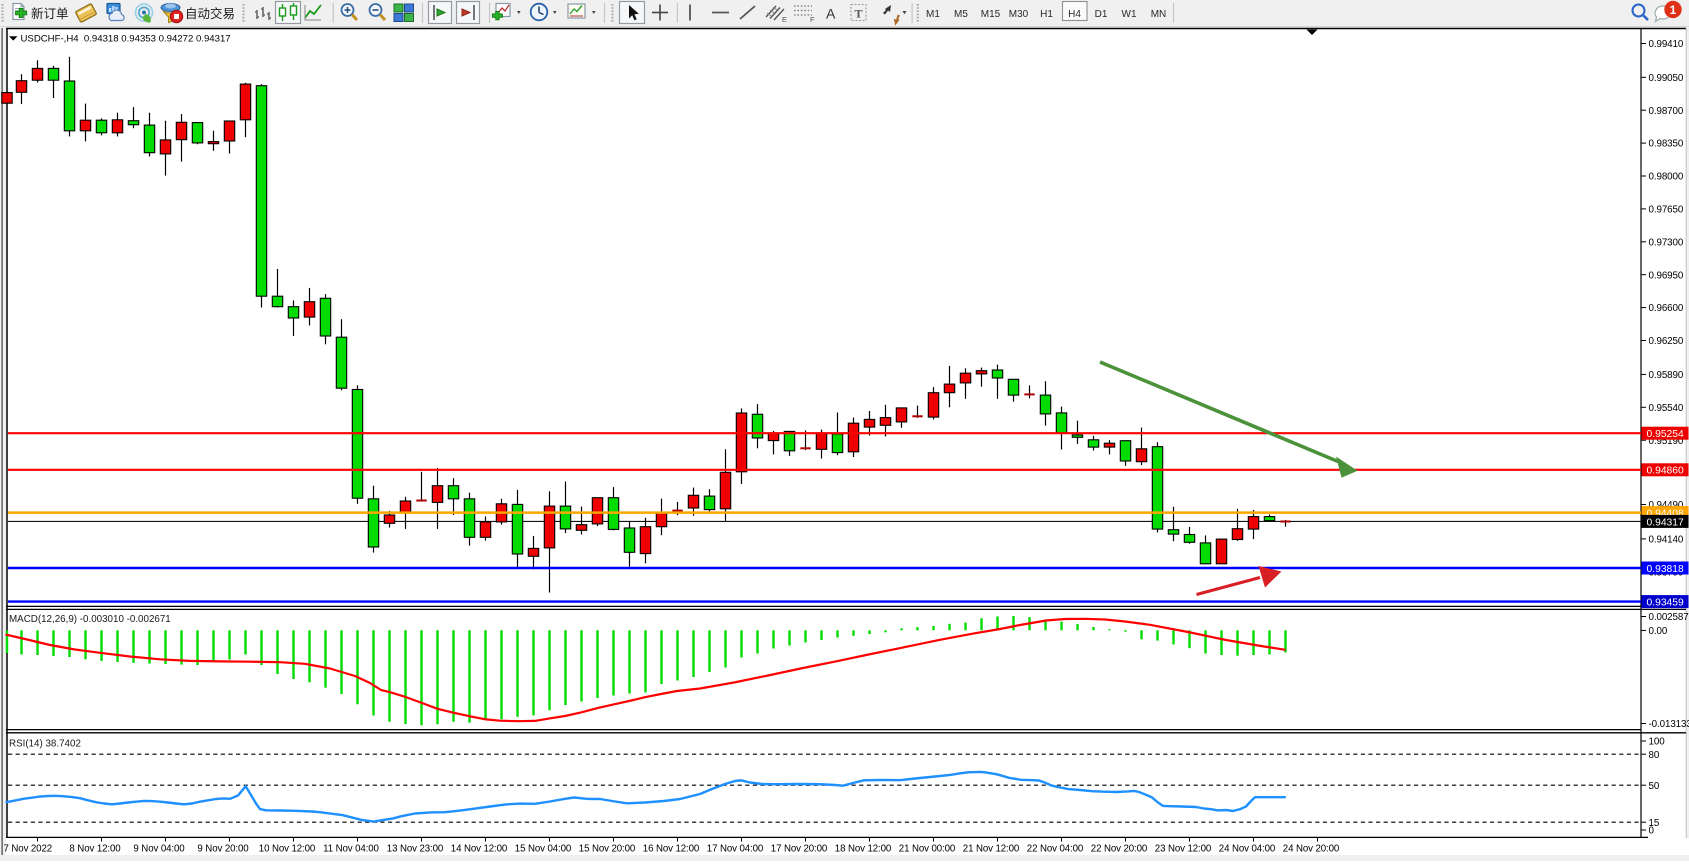 This screenshot has height=866, width=1689. I want to click on svg-text: 80, so click(1654, 755).